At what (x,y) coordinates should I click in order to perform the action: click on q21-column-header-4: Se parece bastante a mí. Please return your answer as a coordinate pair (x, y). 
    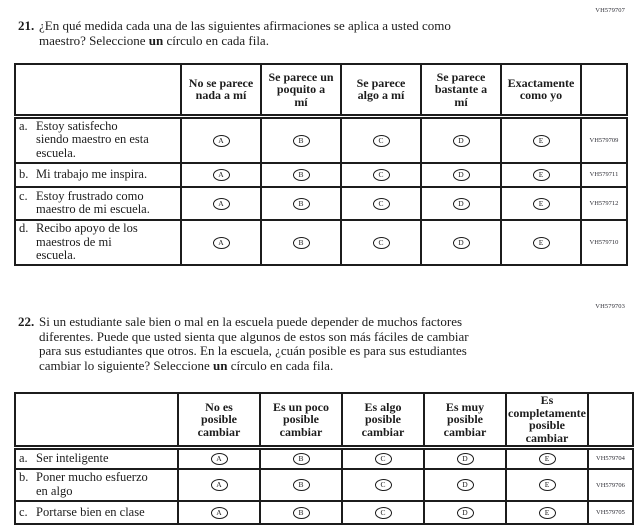
    Looking at the image, I should click on (461, 91).